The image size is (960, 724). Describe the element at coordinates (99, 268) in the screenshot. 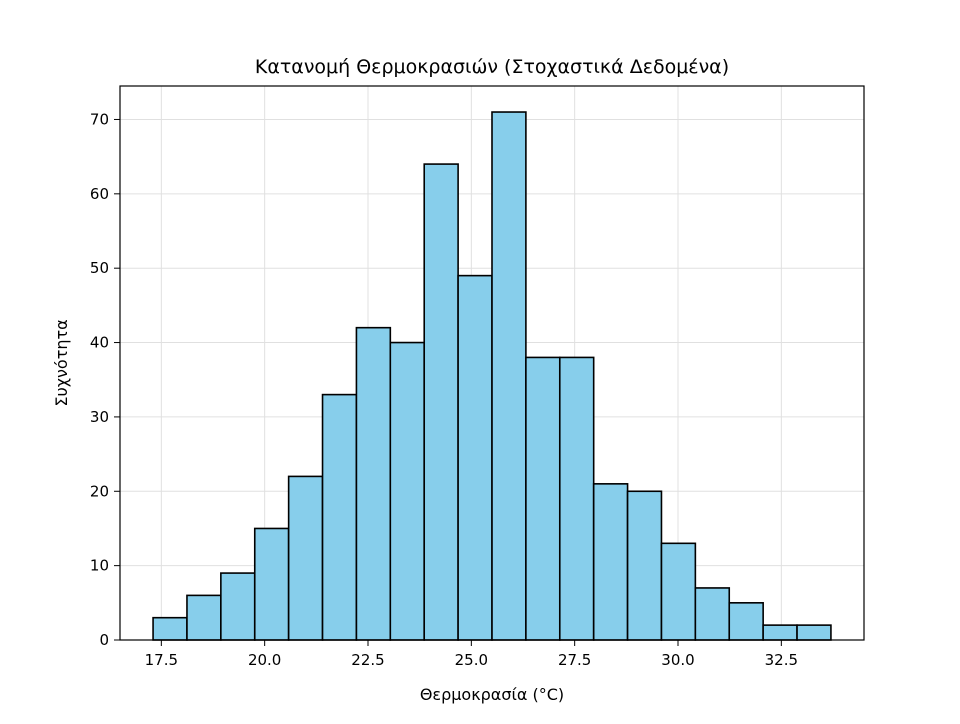

I see `y-tick-label: 50` at that location.